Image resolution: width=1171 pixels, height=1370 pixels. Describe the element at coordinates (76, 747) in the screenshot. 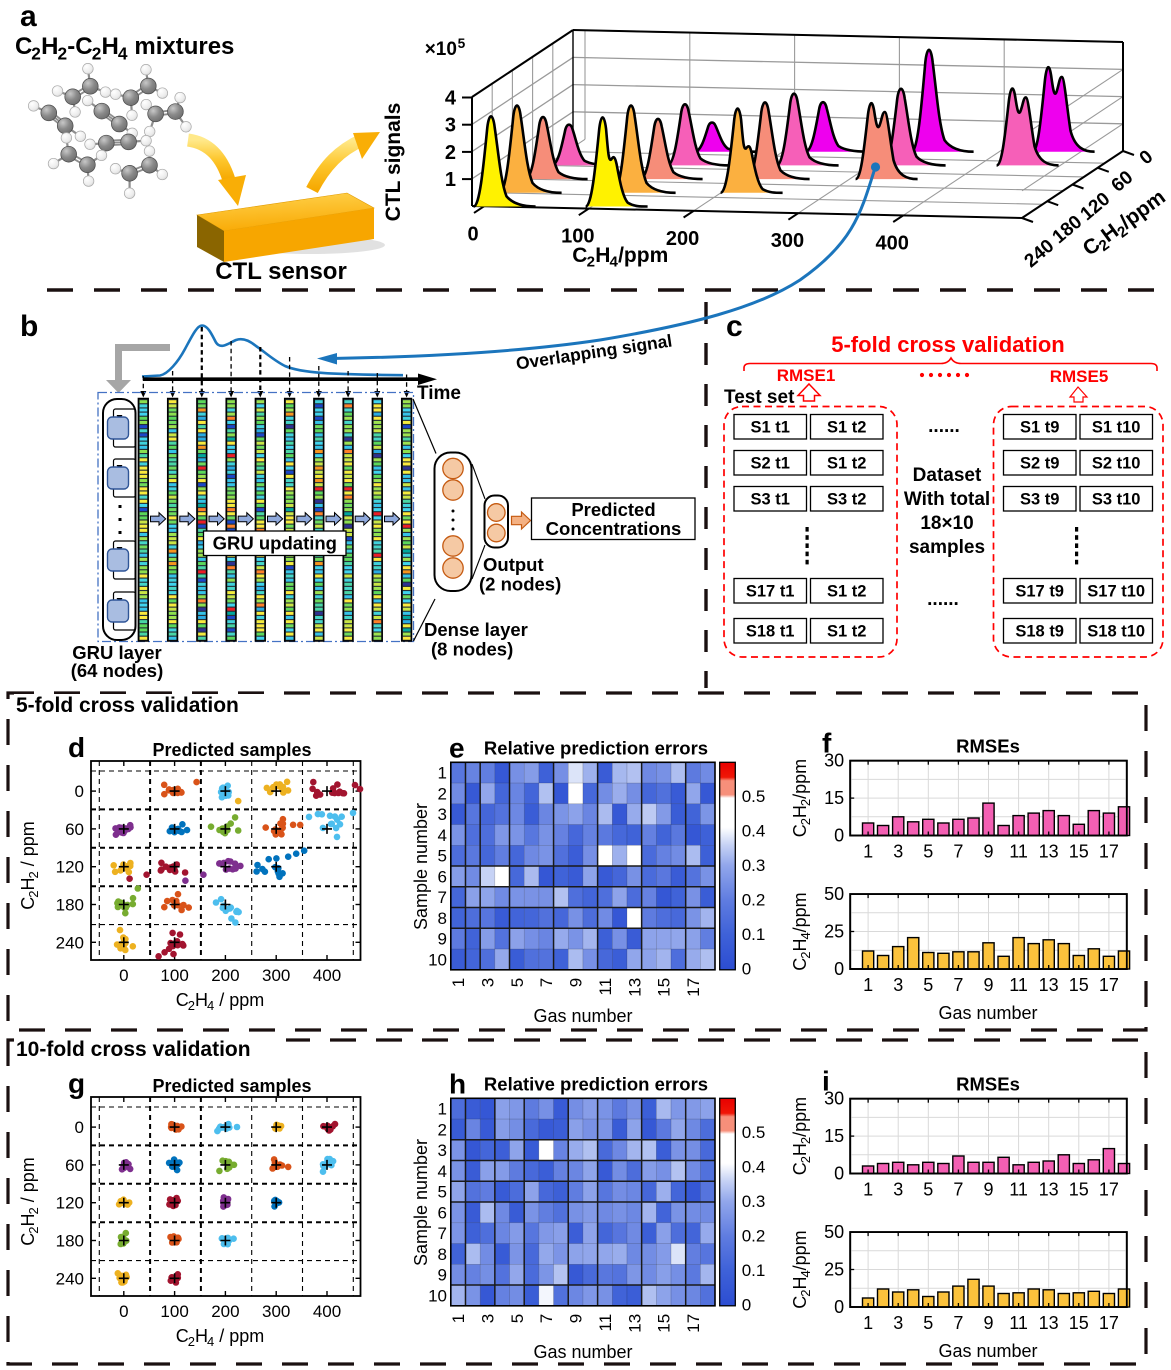

I see `svg-text: d` at that location.